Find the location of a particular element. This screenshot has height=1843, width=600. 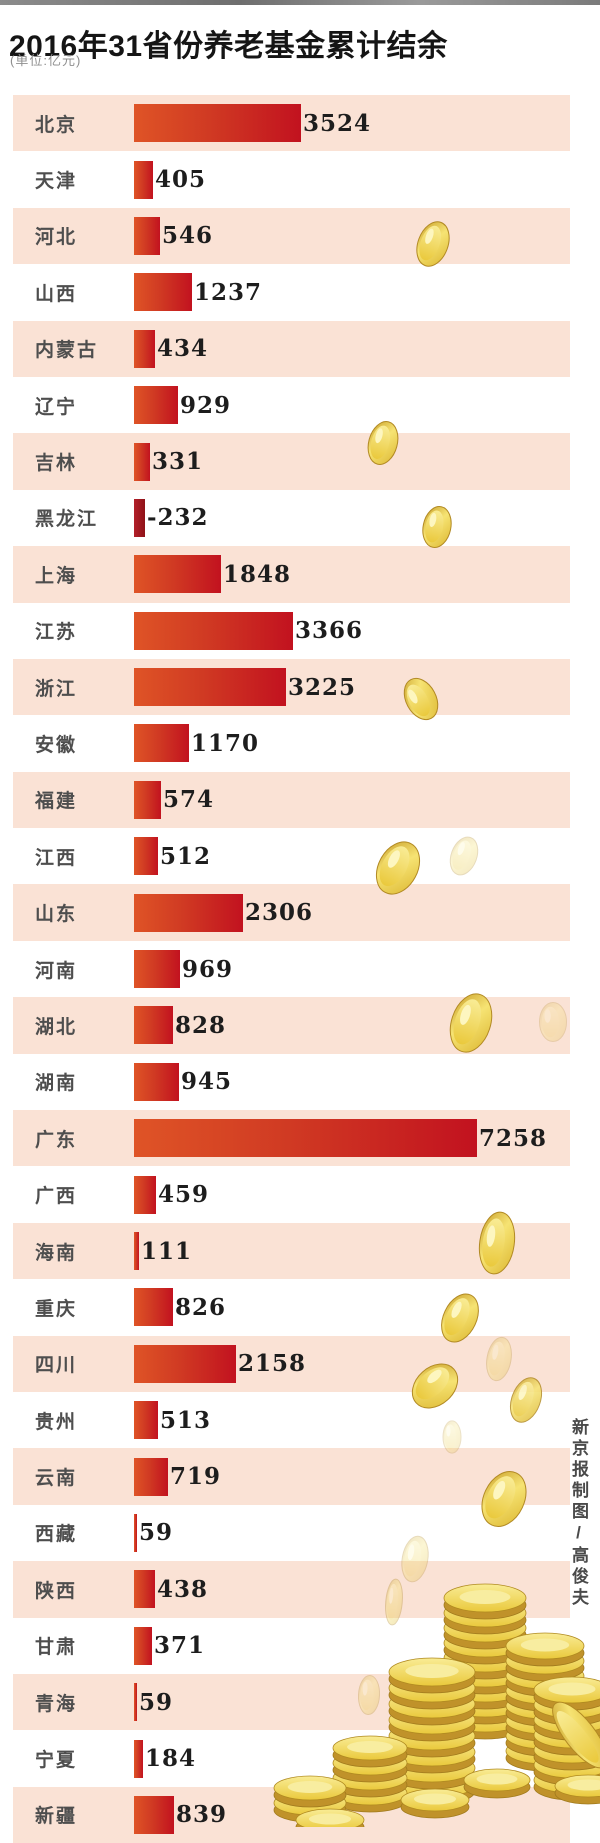

bar-row: 广东 7258 is located at coordinates (291, 1138).